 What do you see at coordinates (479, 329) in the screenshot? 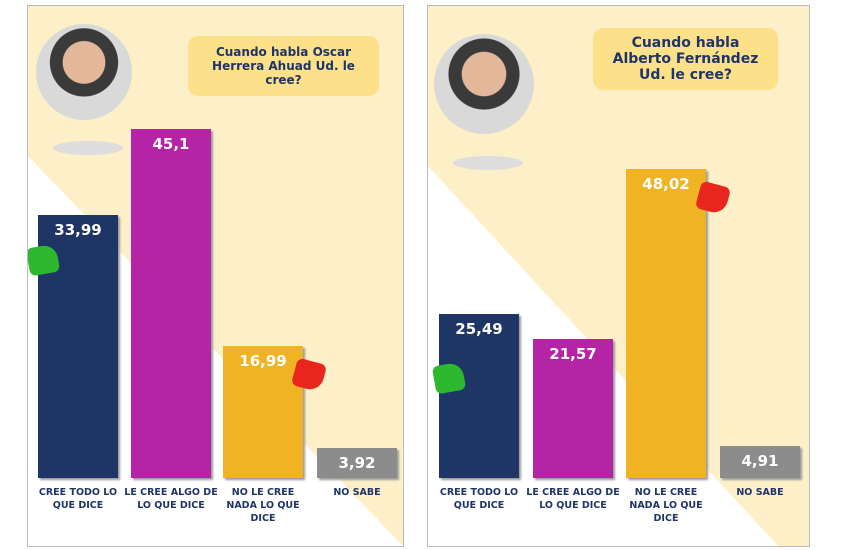
I see `value-label: 25,49` at bounding box center [479, 329].